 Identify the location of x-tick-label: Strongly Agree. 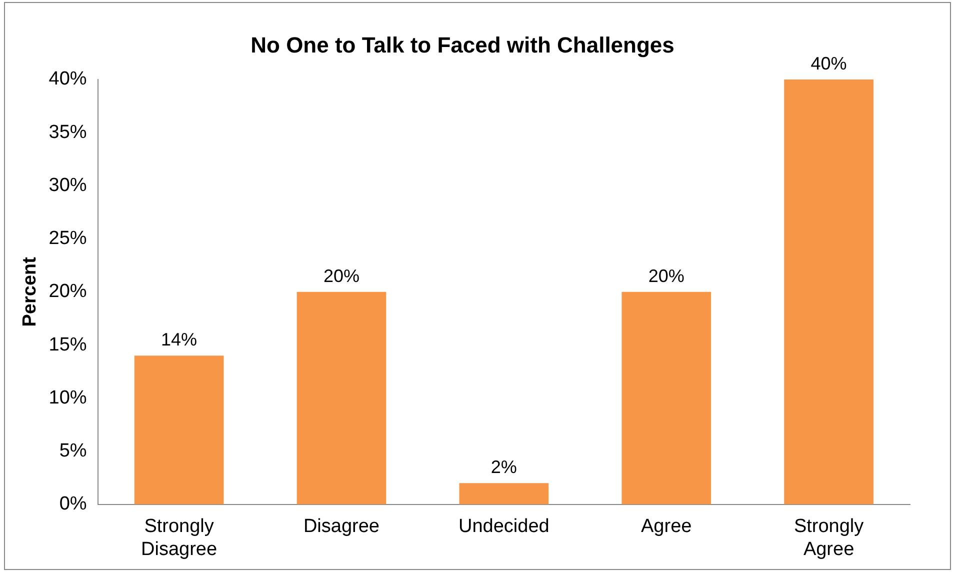
(829, 538).